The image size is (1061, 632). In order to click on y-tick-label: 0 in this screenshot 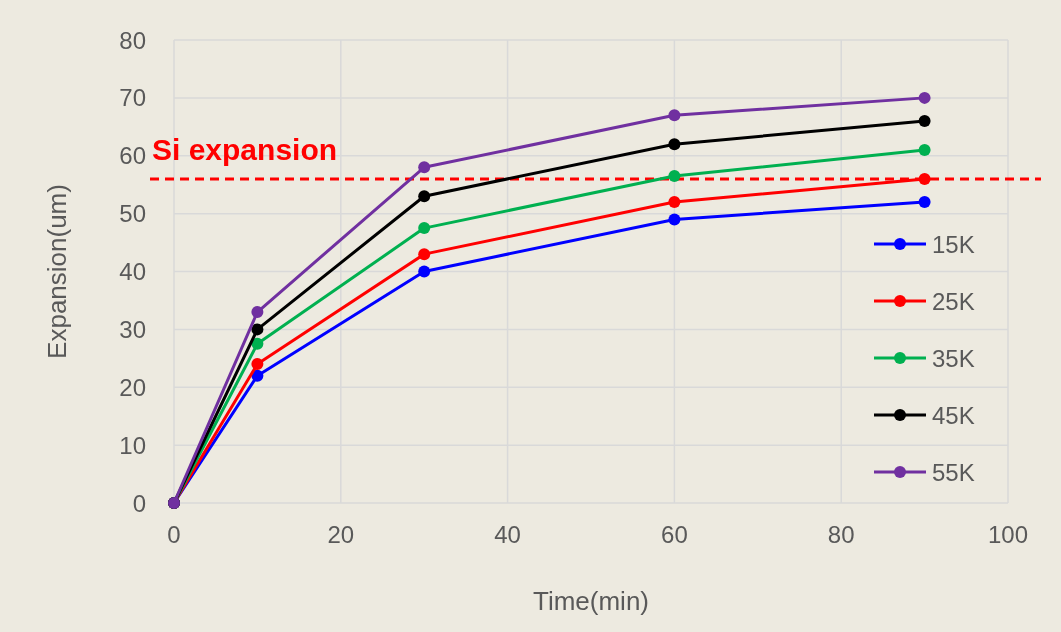, I will do `click(139, 503)`.